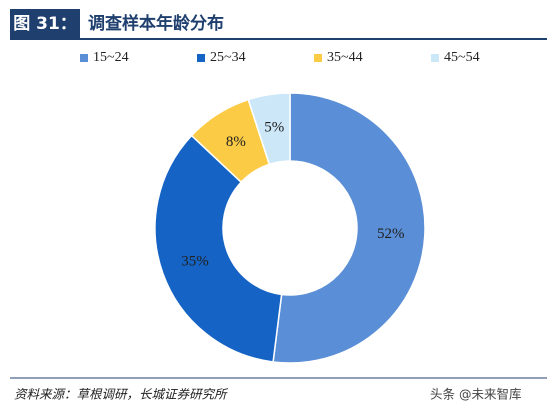  I want to click on data-label: 52%, so click(391, 234).